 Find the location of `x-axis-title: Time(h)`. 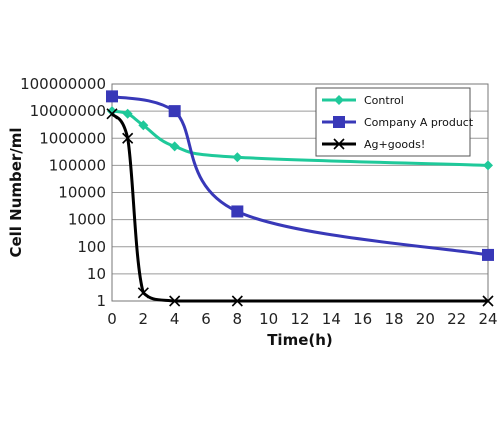

x-axis-title: Time(h) is located at coordinates (300, 340).